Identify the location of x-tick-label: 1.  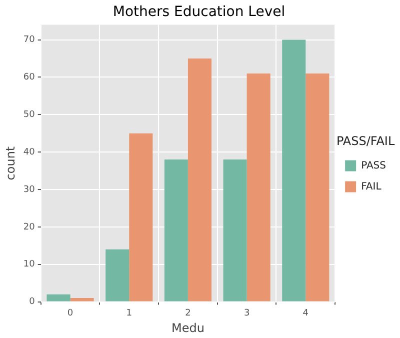
(129, 313).